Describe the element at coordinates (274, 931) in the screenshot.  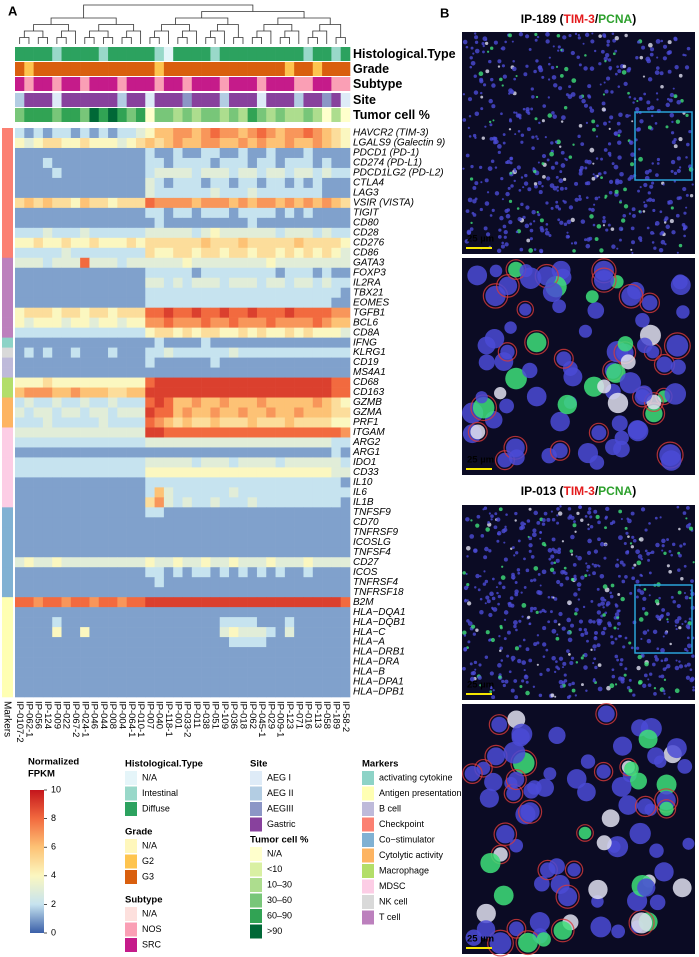
I see `legend-label: >90` at that location.